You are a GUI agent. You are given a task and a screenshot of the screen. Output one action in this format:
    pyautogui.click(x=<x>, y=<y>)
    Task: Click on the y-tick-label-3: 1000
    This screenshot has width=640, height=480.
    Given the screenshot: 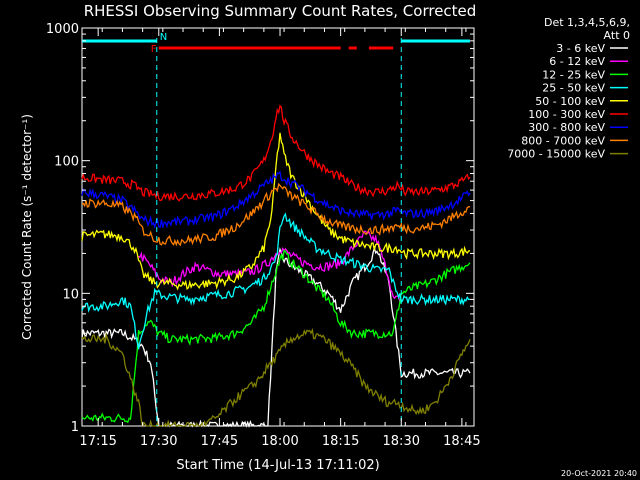 What is the action you would take?
    pyautogui.click(x=62, y=29)
    